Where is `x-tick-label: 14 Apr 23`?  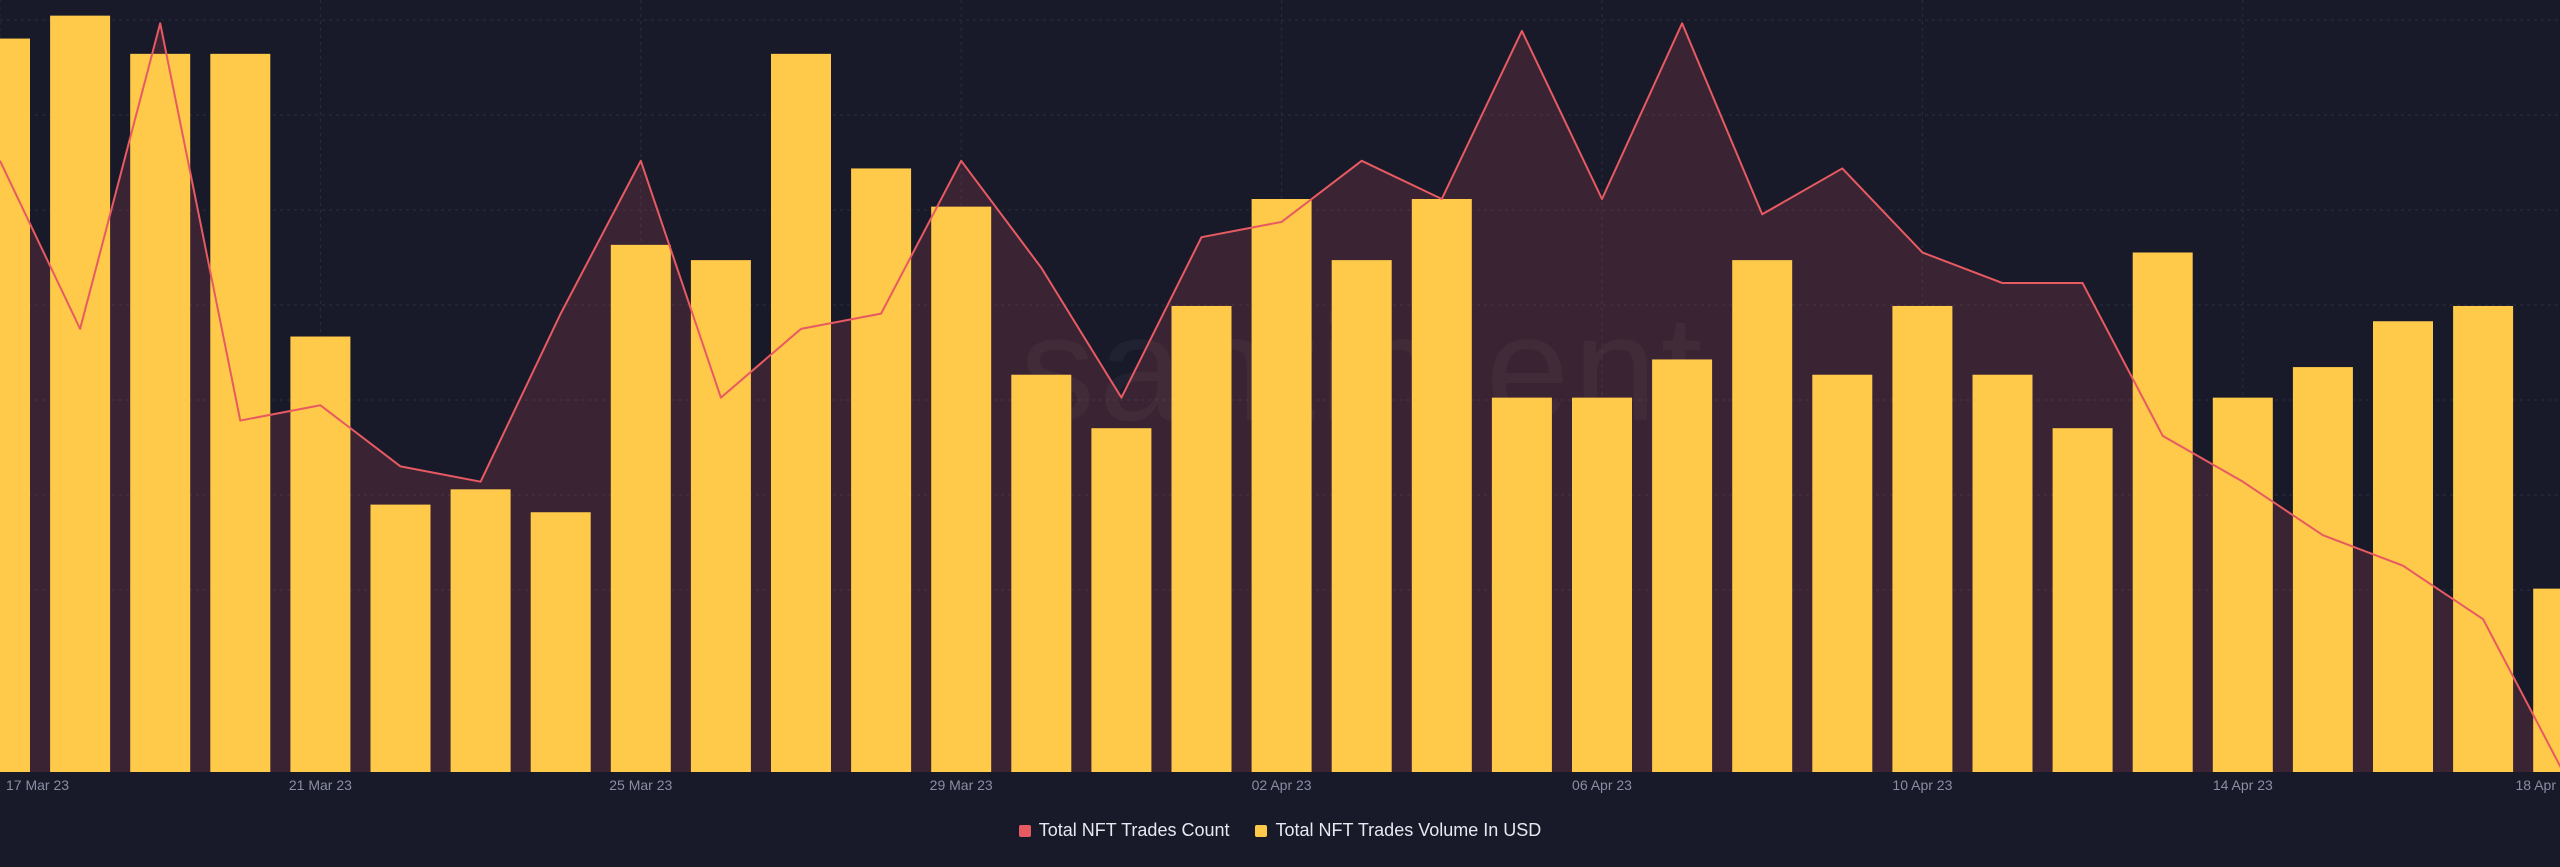 x-tick-label: 14 Apr 23 is located at coordinates (2243, 785).